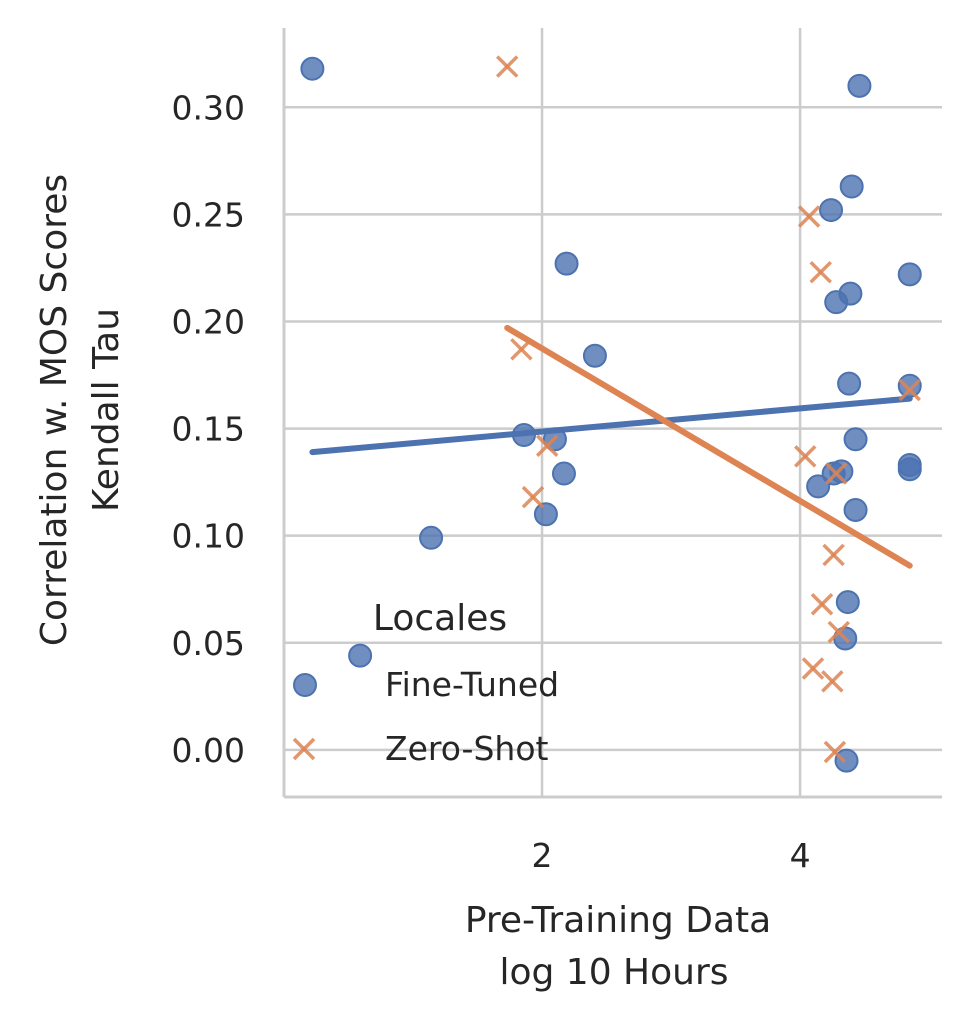  Describe the element at coordinates (106, 410) in the screenshot. I see `y-axis-title-line2: Kendall Tau` at that location.